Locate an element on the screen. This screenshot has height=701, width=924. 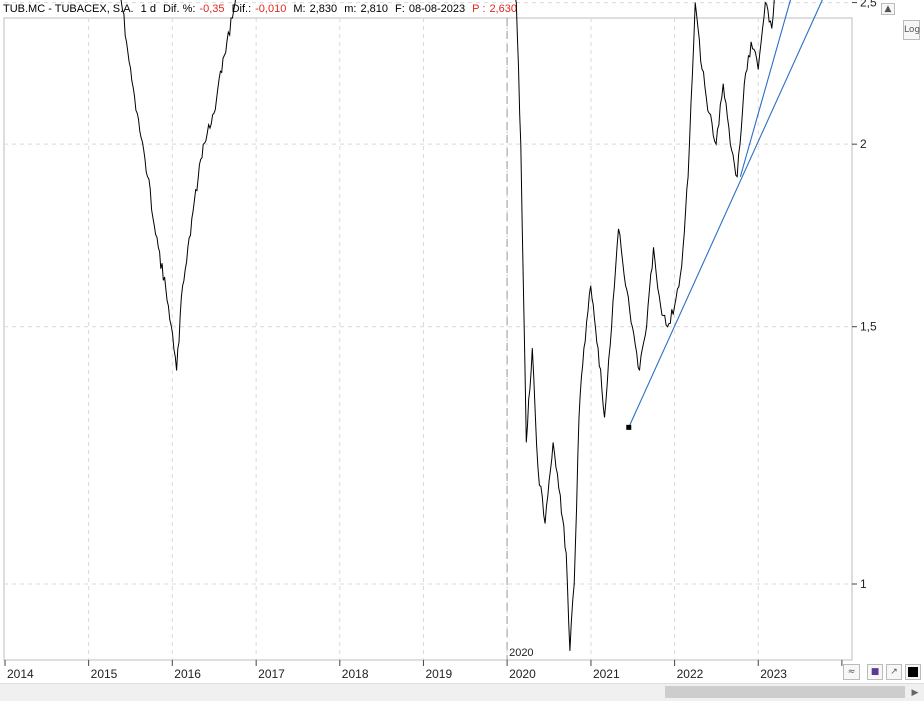
draw-icon: ↗ is located at coordinates (894, 672).